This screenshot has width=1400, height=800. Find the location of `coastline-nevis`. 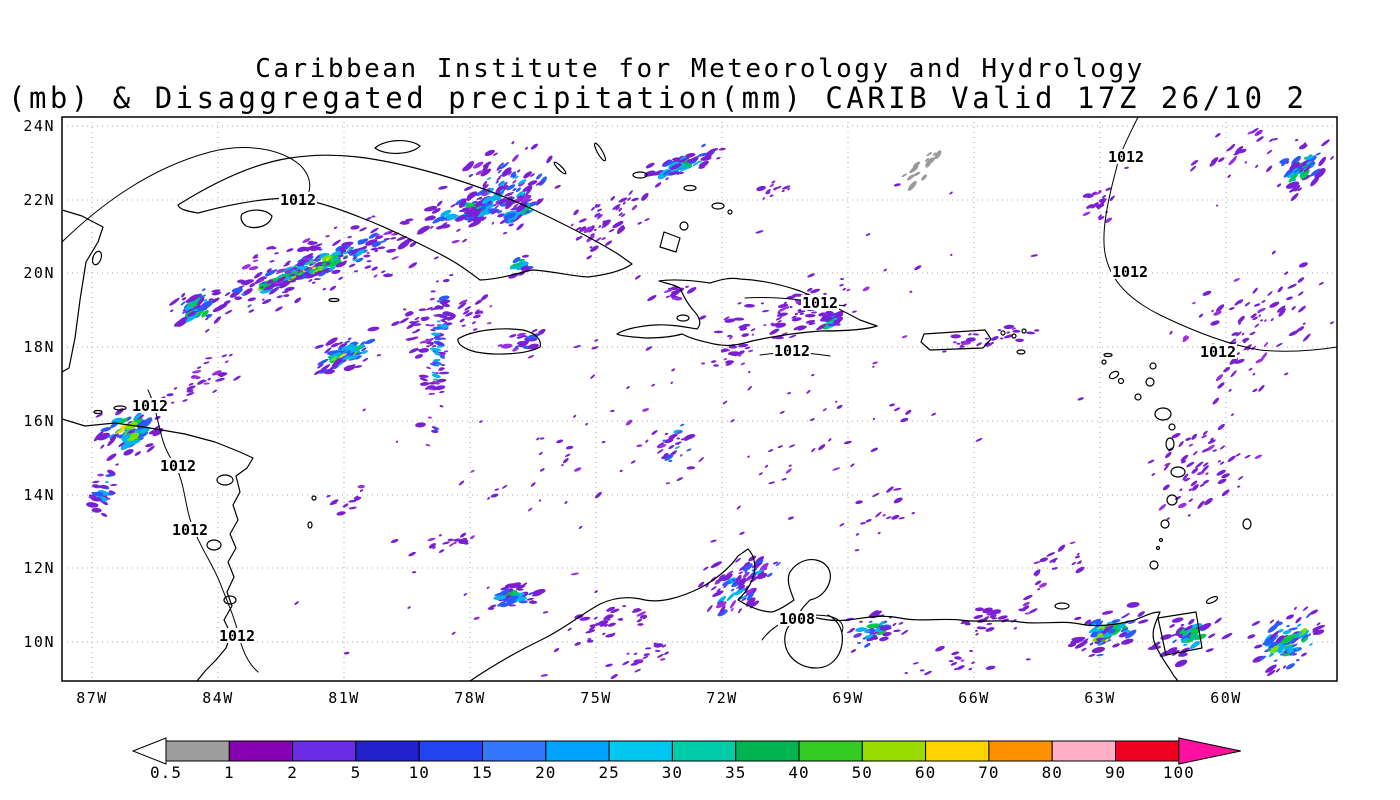

coastline-nevis is located at coordinates (1121, 381).